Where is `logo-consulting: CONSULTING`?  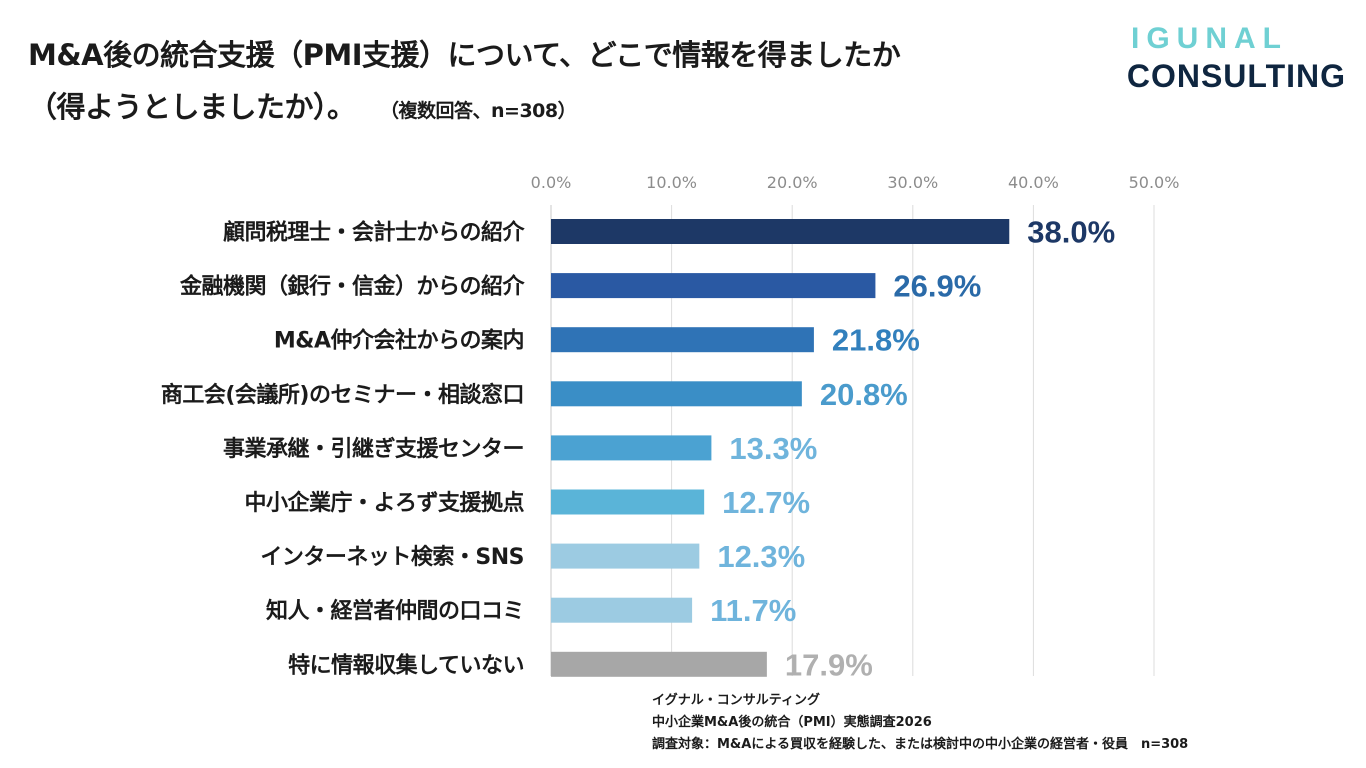 logo-consulting: CONSULTING is located at coordinates (1236, 76).